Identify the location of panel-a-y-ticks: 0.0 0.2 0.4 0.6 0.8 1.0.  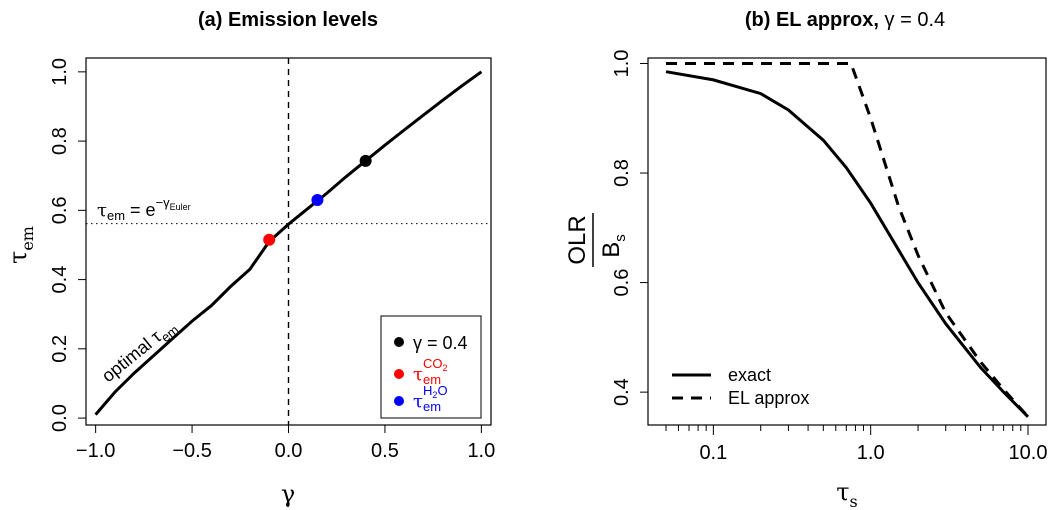
(67, 245).